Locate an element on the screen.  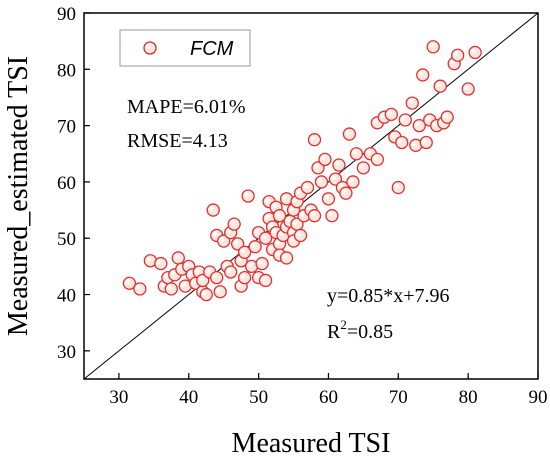
r-squared-superscript: 2 is located at coordinates (343, 324).